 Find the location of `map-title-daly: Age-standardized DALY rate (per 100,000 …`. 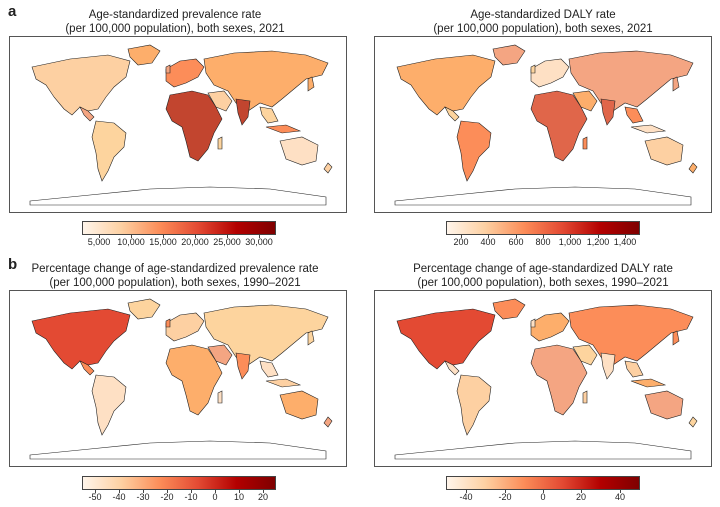

map-title-daly: Age-standardized DALY rate (per 100,000 … is located at coordinates (543, 22).